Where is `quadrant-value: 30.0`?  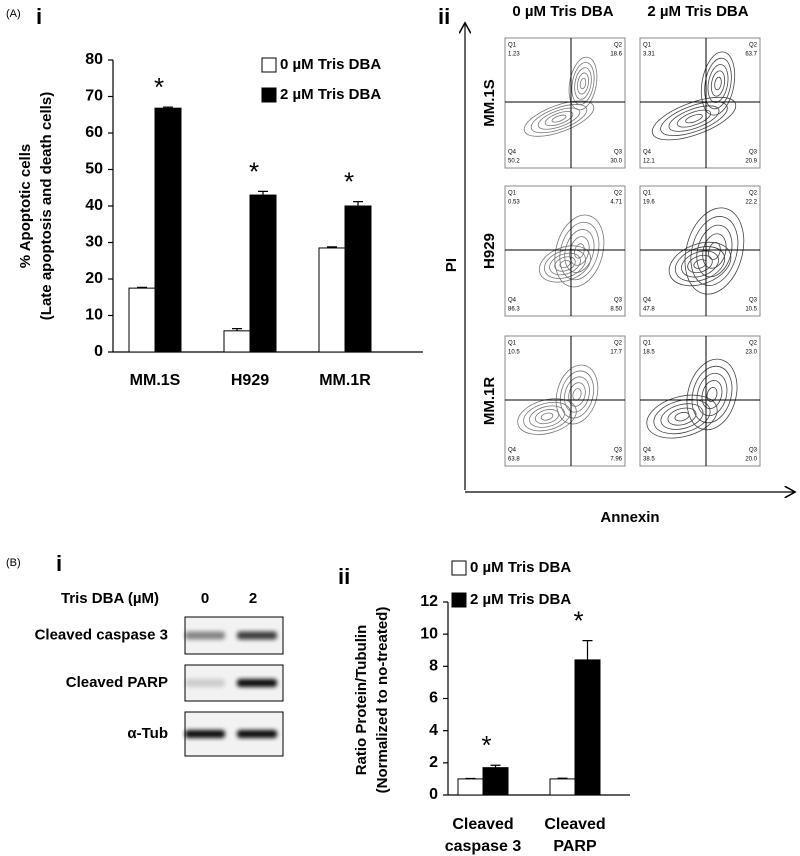 quadrant-value: 30.0 is located at coordinates (616, 162).